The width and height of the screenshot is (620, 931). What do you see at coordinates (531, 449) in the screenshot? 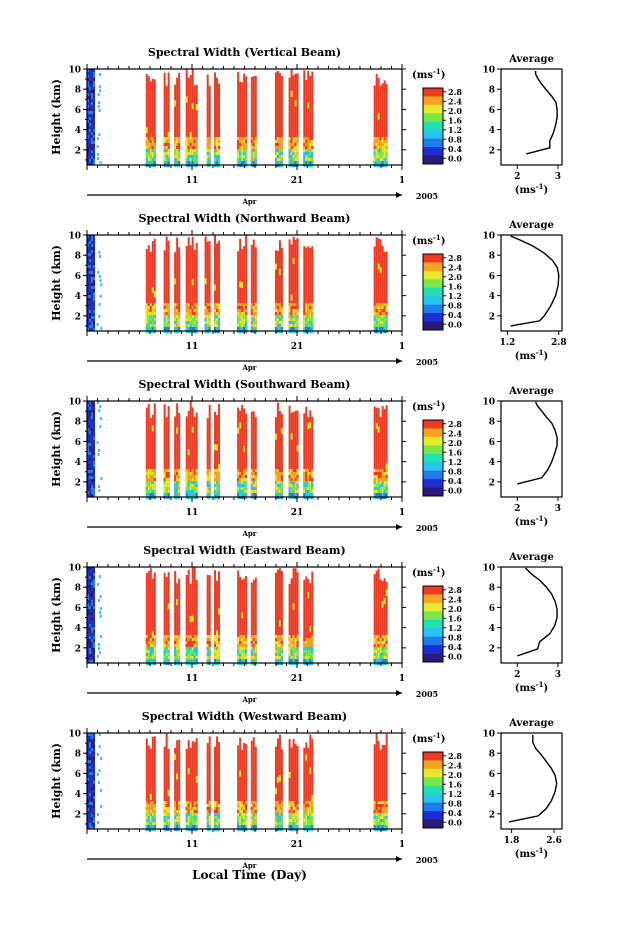
I see `average-frame` at bounding box center [531, 449].